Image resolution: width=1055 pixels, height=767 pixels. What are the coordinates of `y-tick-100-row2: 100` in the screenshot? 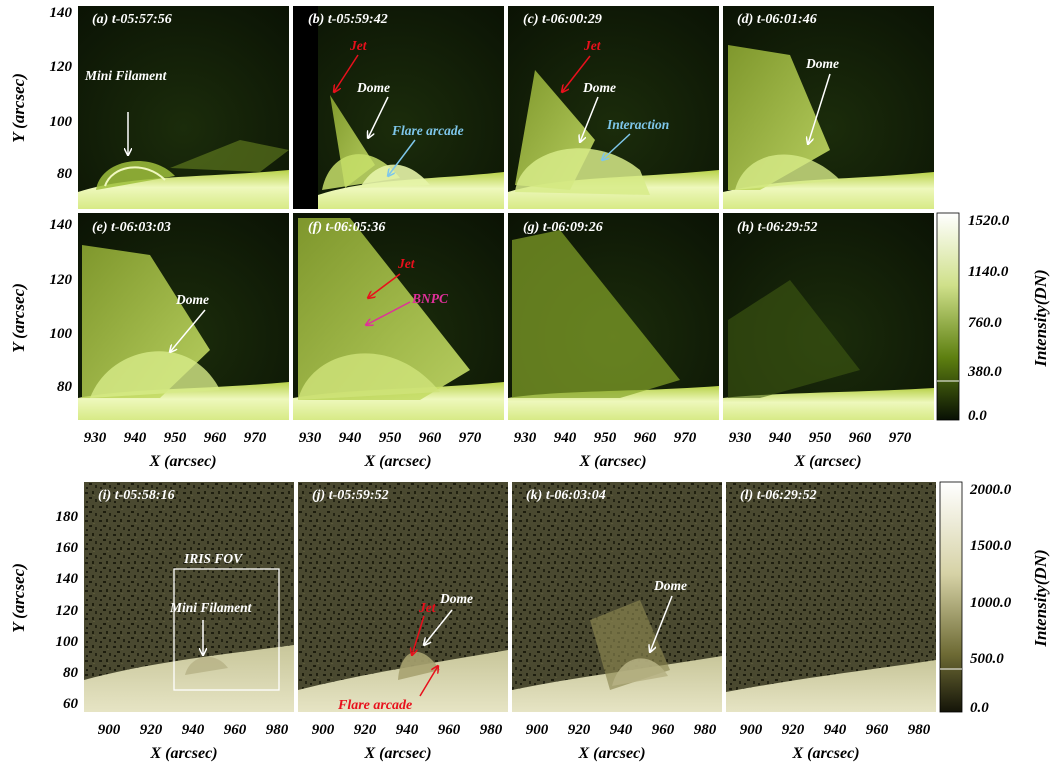 It's located at (61, 334).